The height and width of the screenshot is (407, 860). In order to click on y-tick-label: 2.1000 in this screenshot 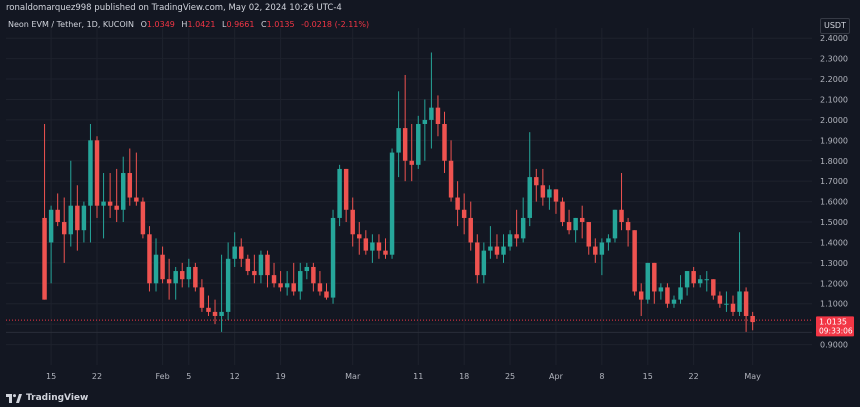, I will do `click(834, 99)`.